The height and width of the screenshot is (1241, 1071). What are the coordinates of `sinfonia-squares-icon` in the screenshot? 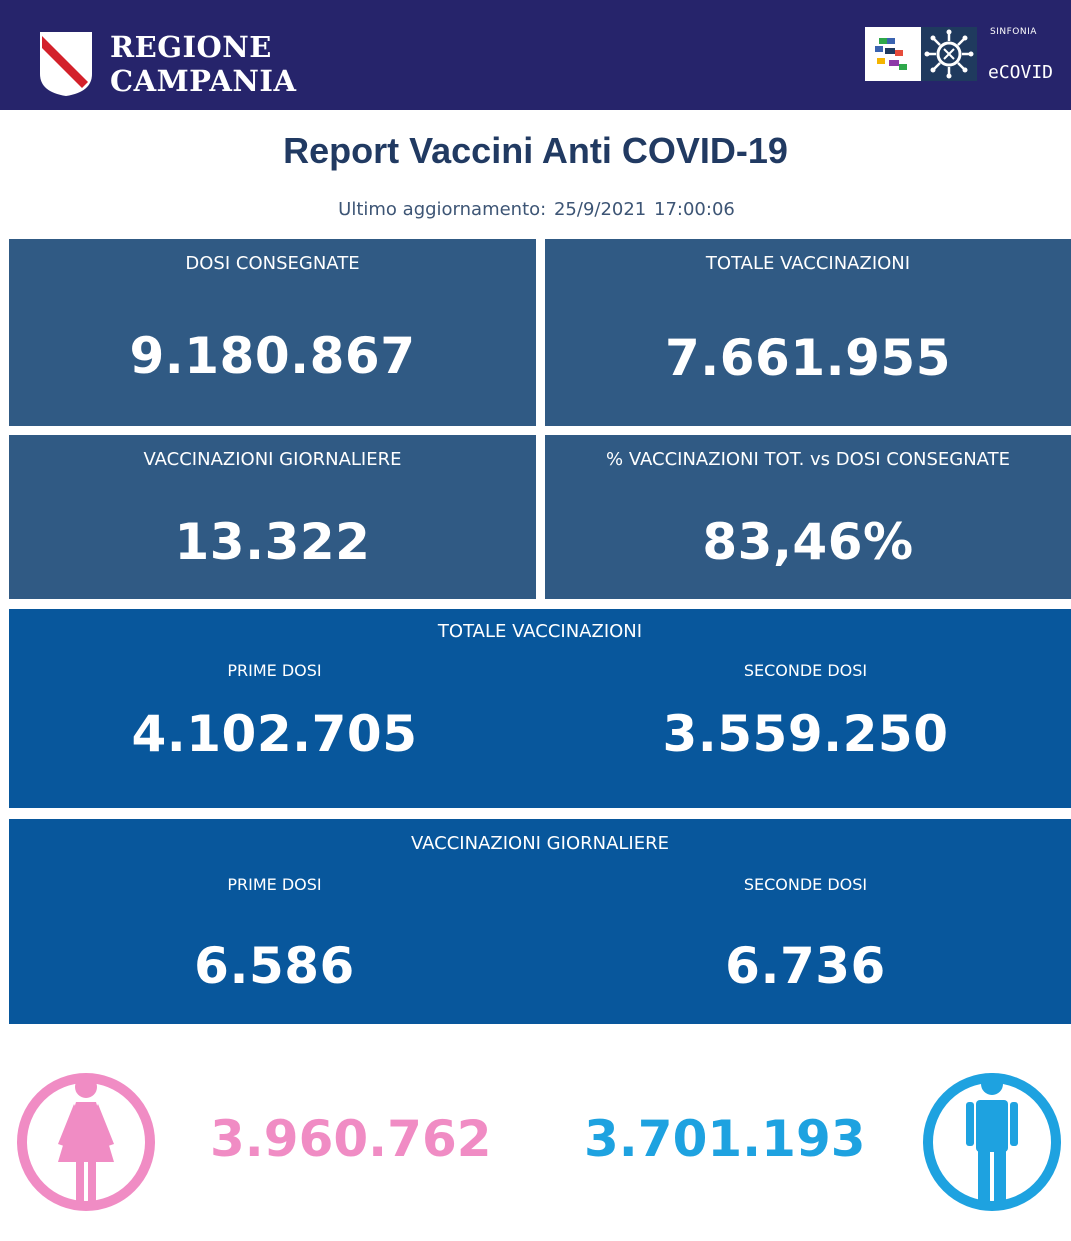 It's located at (891, 54).